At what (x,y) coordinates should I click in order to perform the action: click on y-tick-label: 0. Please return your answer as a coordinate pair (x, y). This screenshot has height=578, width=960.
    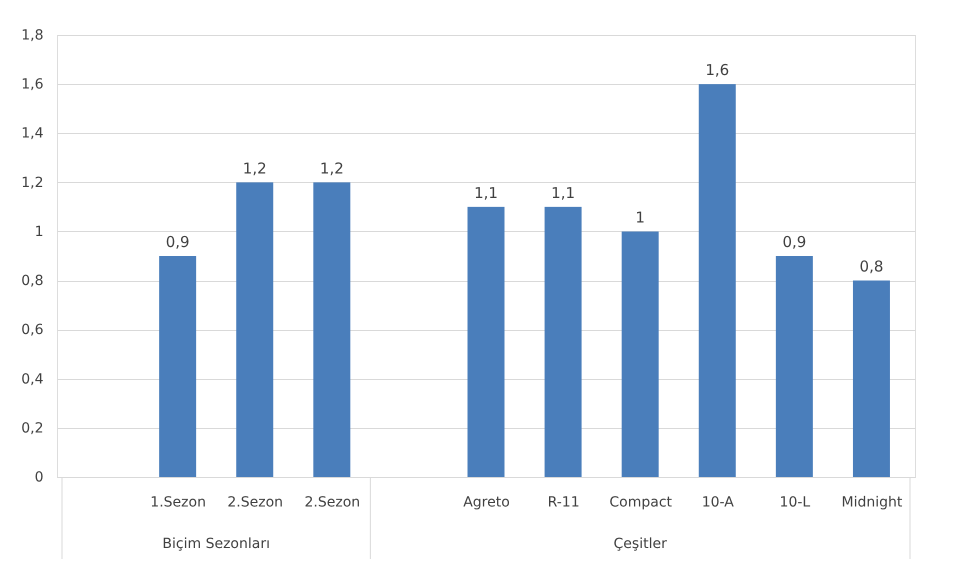
    Looking at the image, I should click on (39, 478).